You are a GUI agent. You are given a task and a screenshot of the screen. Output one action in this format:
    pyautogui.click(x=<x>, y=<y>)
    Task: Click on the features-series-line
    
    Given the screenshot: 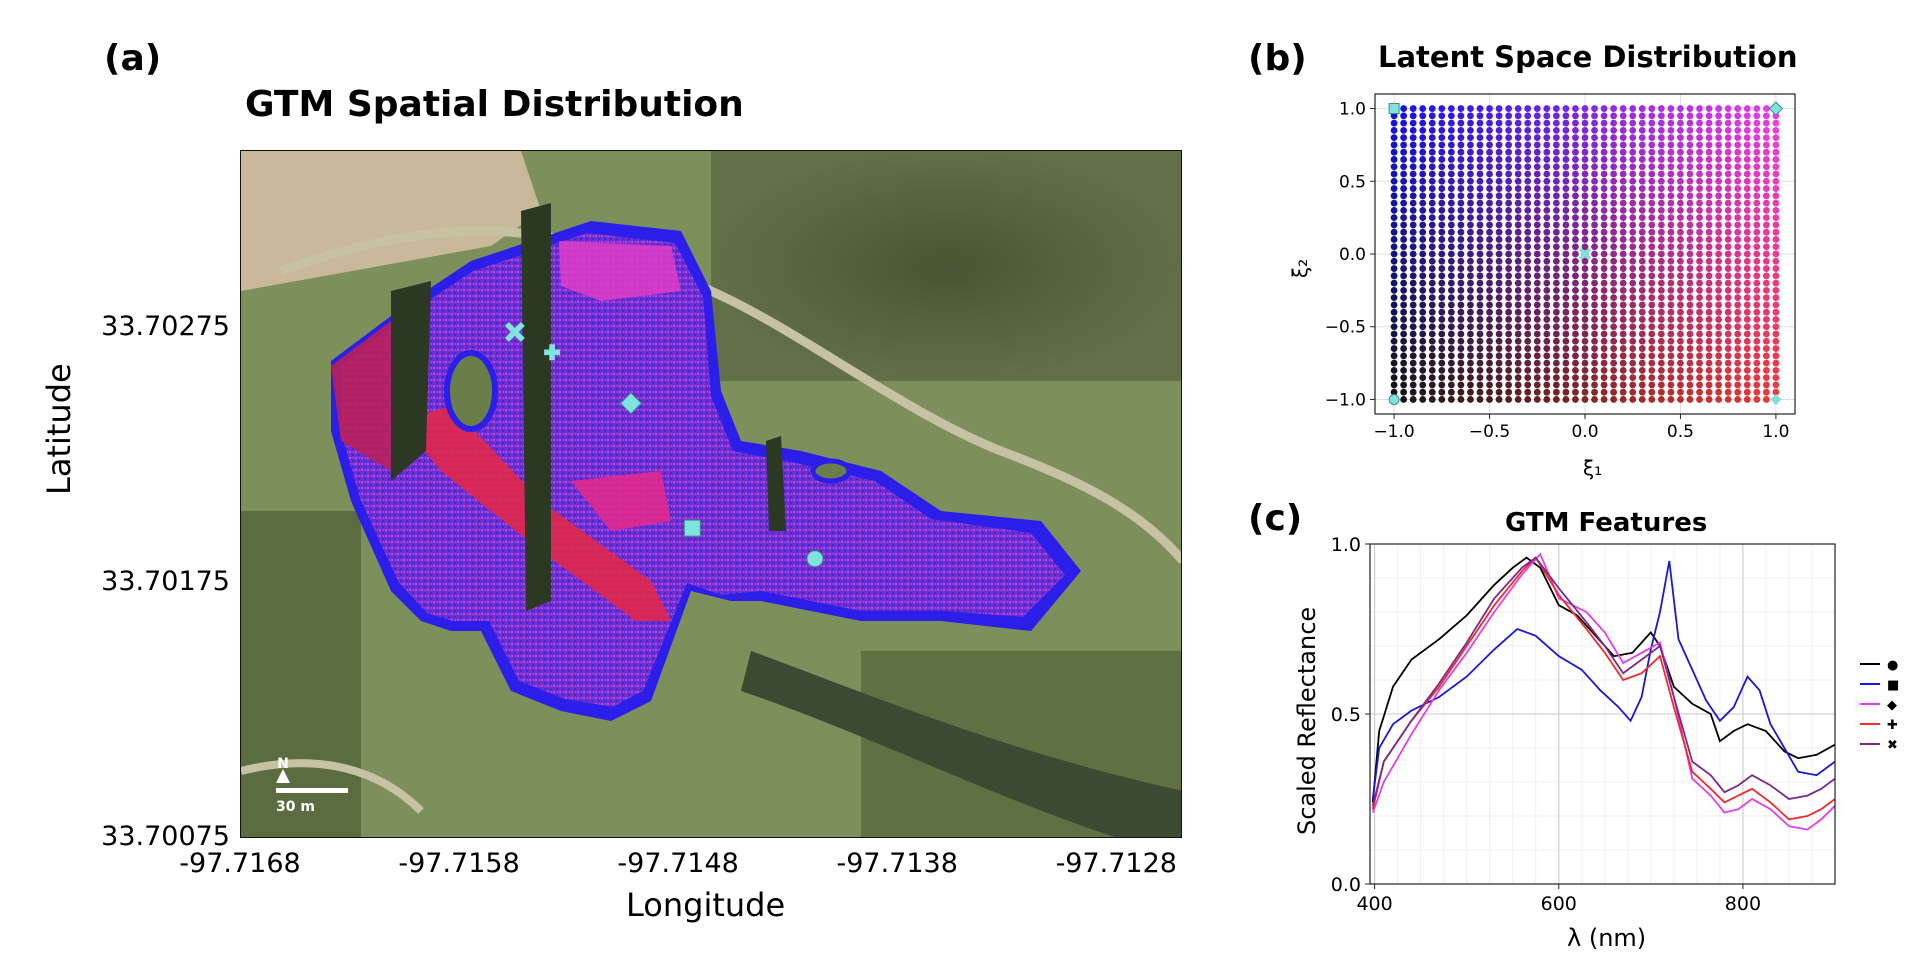 What is the action you would take?
    pyautogui.click(x=1603, y=691)
    